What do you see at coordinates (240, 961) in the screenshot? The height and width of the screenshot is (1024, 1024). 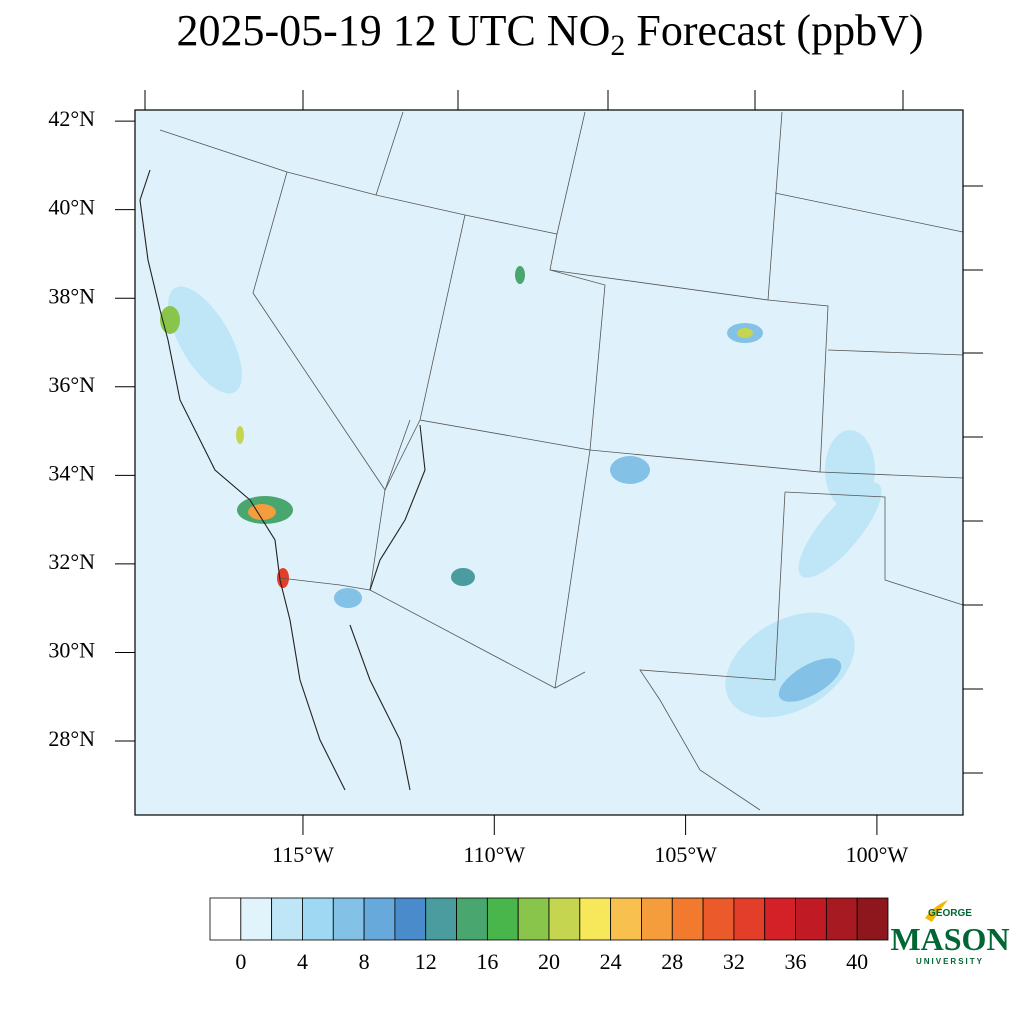 I see `colorbar-label: 0` at bounding box center [240, 961].